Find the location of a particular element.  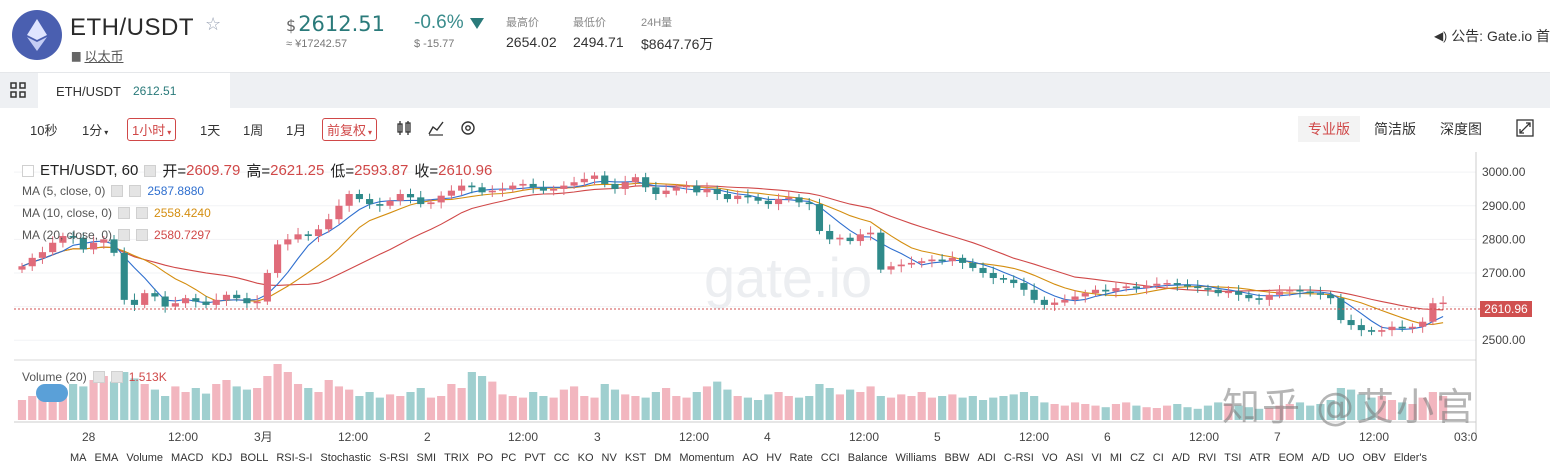

ma20-settings-icon is located at coordinates (124, 235).